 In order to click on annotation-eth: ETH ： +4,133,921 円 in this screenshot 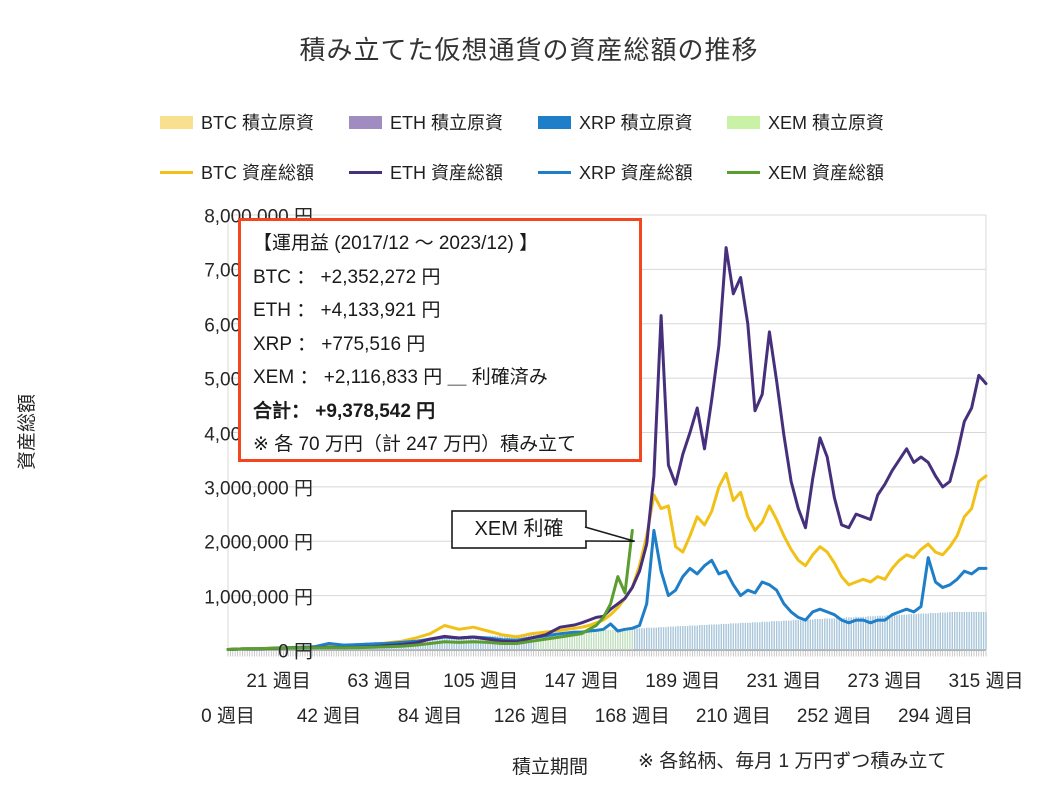, I will do `click(347, 310)`.